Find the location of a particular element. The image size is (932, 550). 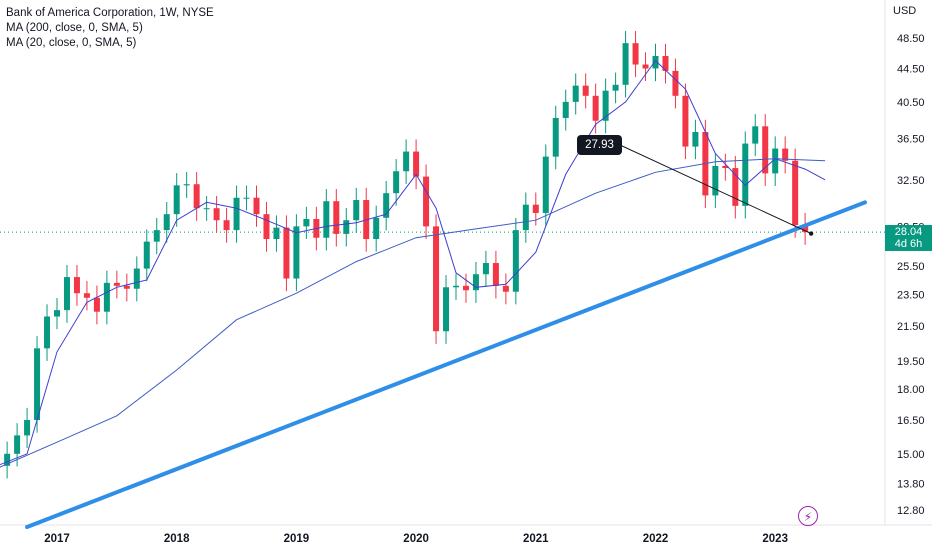

price-tick-label: 19.50 is located at coordinates (911, 362).